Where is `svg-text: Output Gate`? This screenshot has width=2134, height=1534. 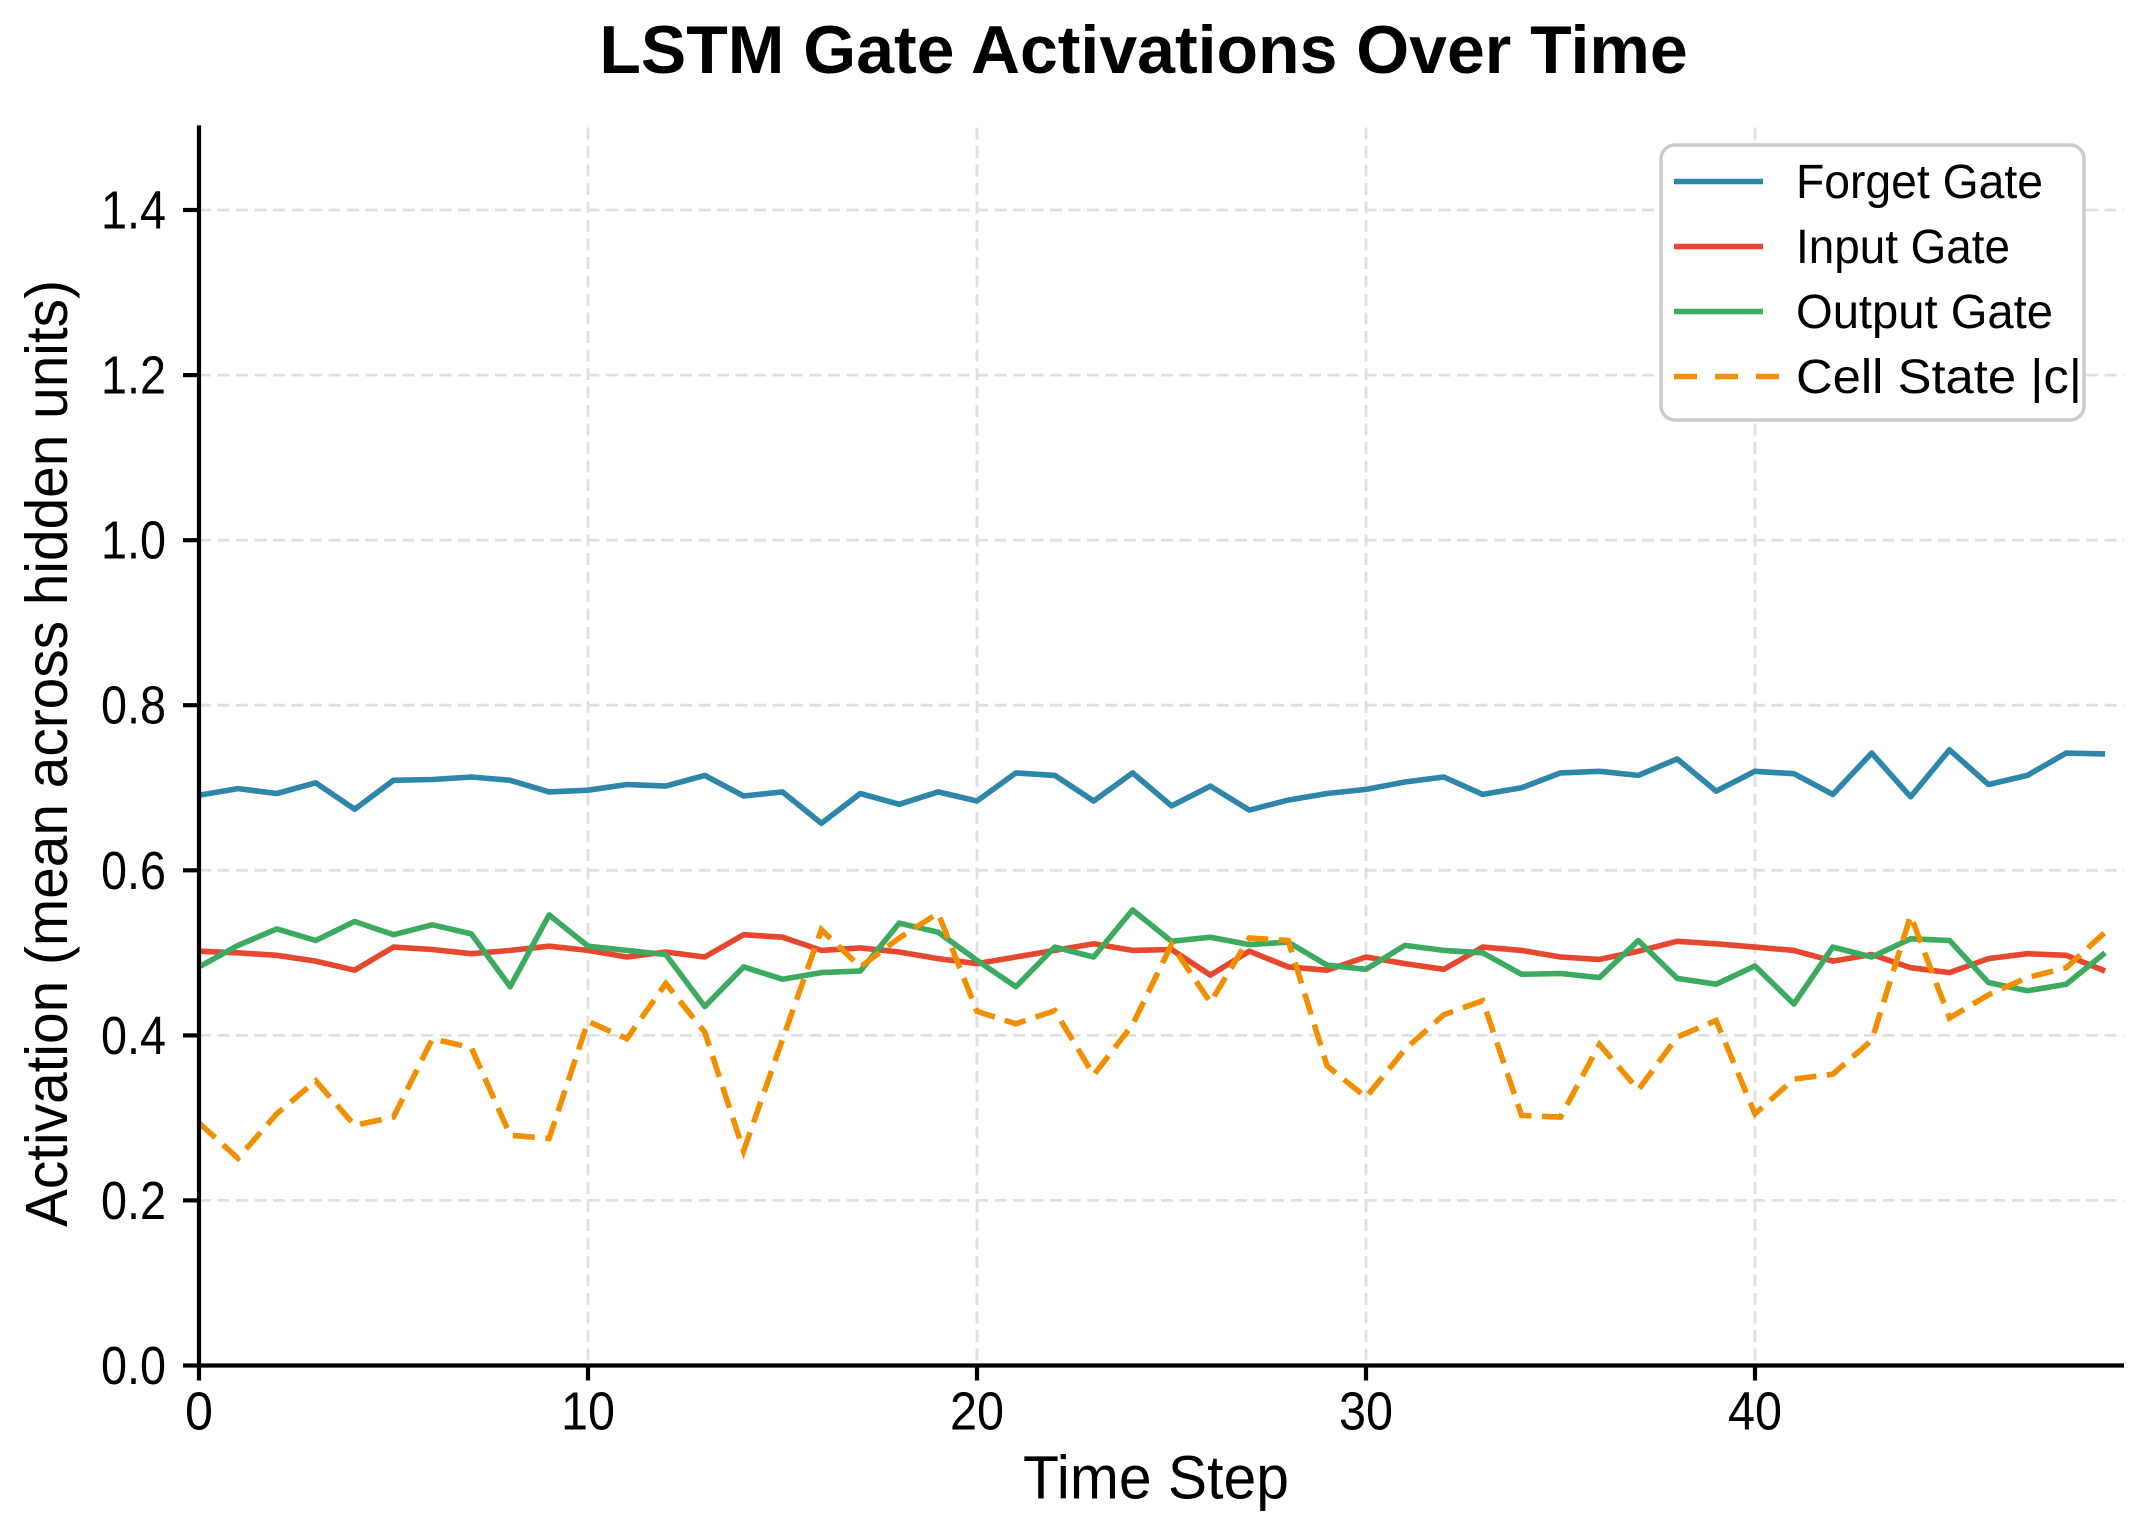 svg-text: Output Gate is located at coordinates (1924, 312).